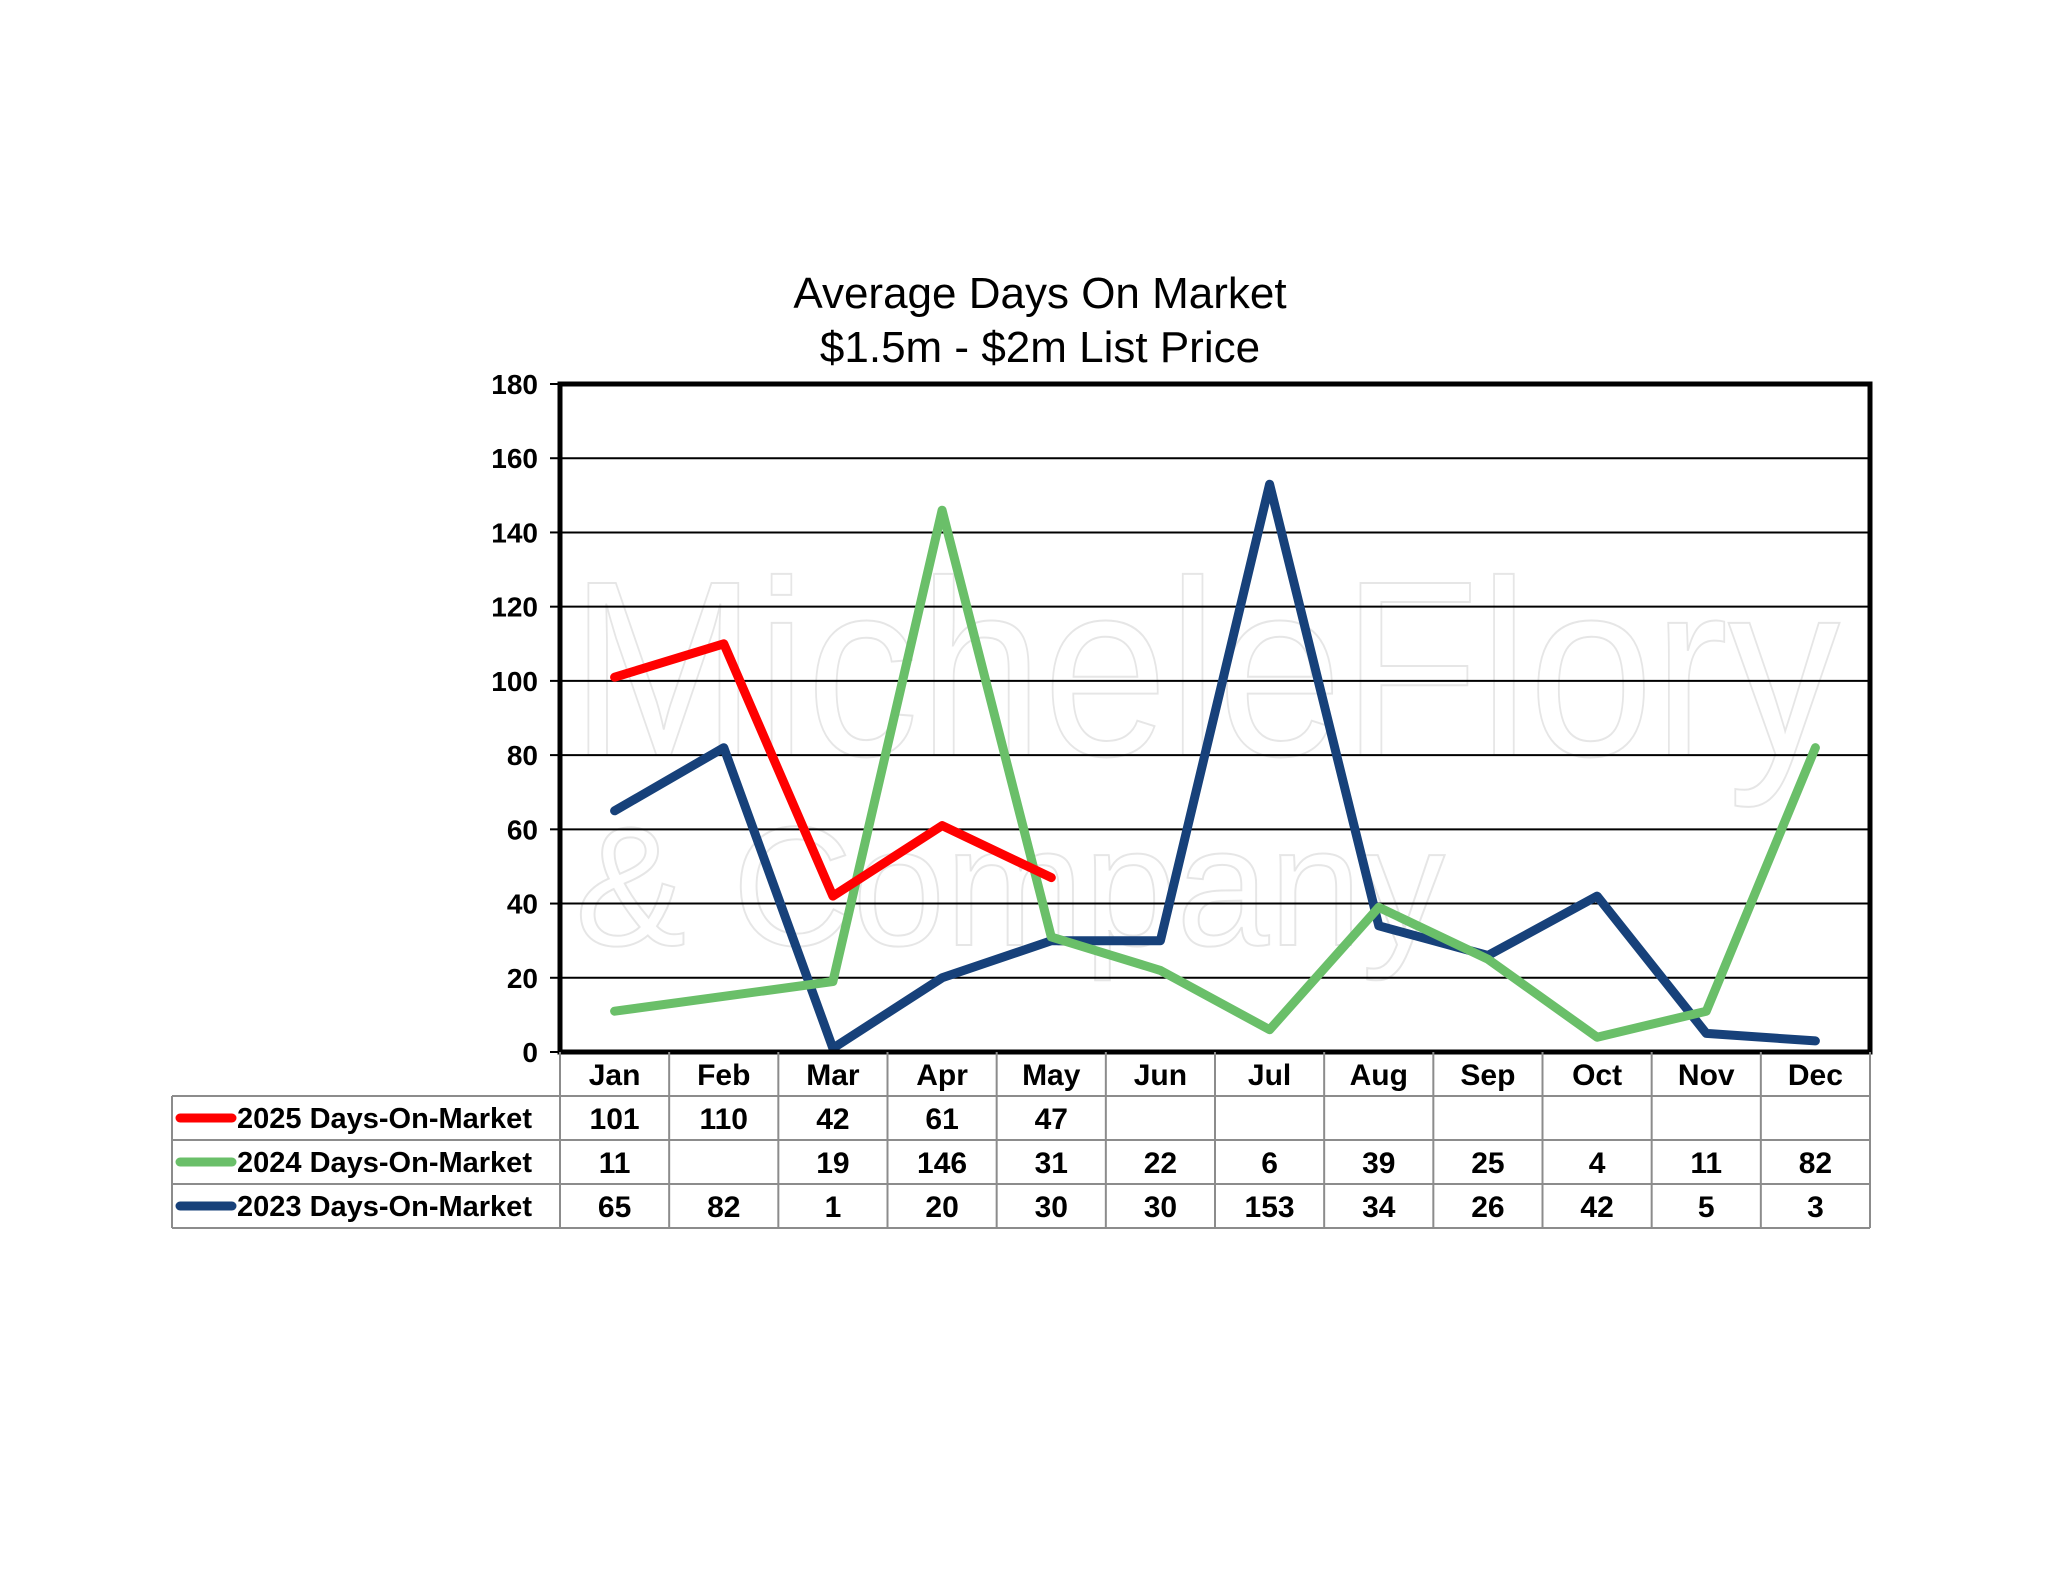  Describe the element at coordinates (1040, 347) in the screenshot. I see `chart-subtitle: $1.5m - $2m List Price` at that location.